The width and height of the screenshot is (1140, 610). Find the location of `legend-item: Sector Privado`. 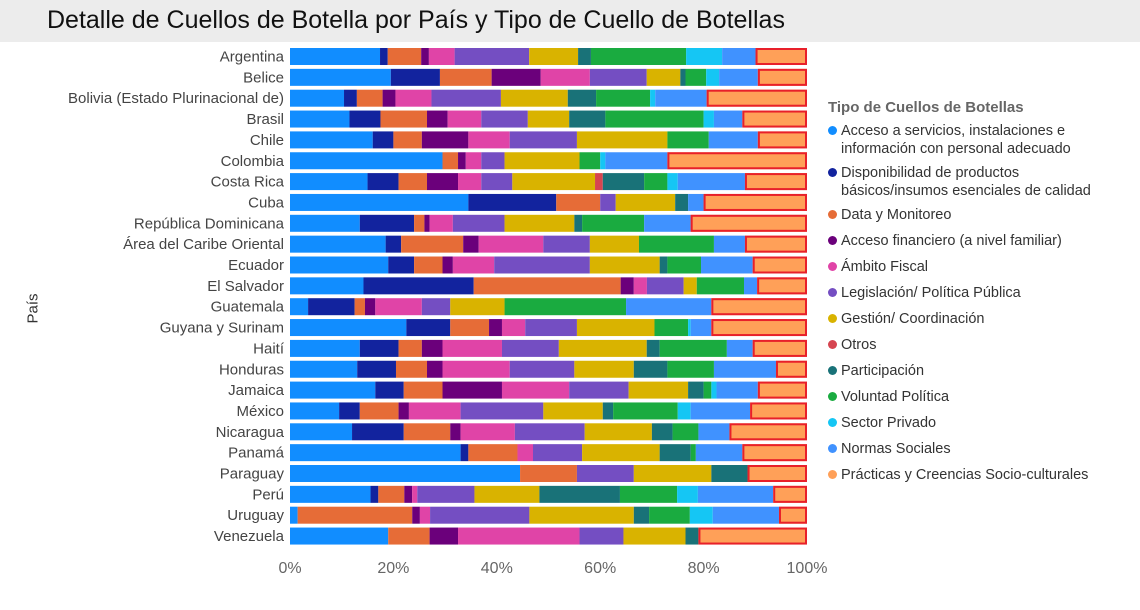

legend-item: Sector Privado is located at coordinates (978, 423).